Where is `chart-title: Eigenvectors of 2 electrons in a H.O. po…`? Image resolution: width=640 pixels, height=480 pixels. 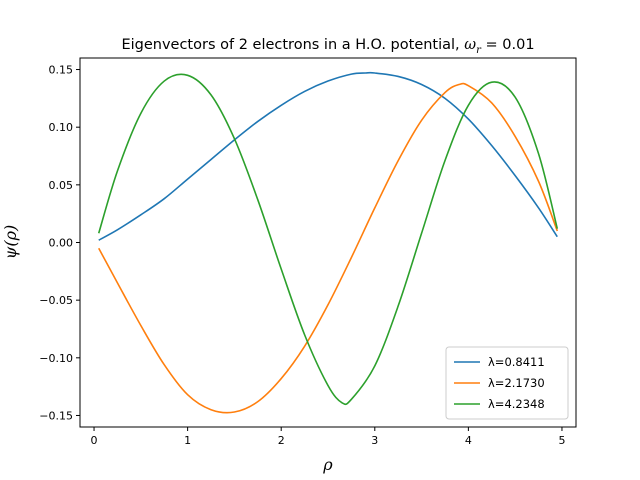
chart-title: Eigenvectors of 2 electrons in a H.O. po… is located at coordinates (327, 46).